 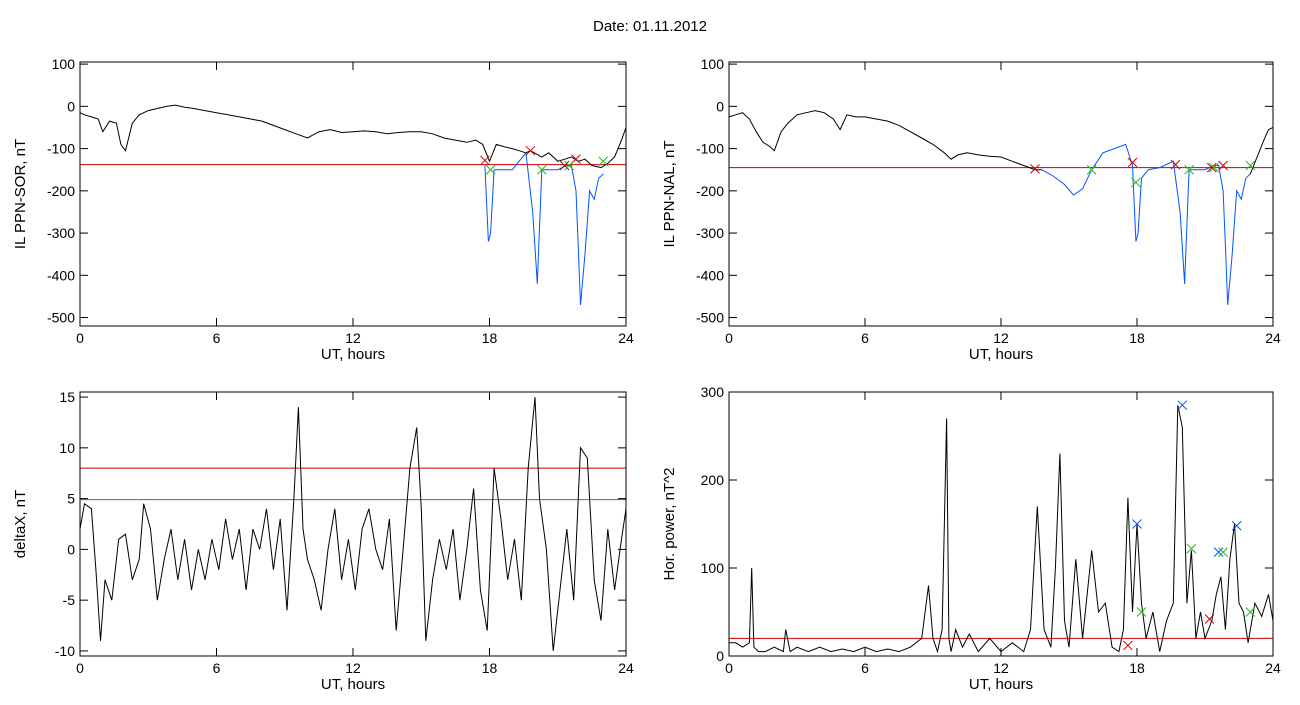 What do you see at coordinates (713, 392) in the screenshot?
I see `y-tick-label: 300` at bounding box center [713, 392].